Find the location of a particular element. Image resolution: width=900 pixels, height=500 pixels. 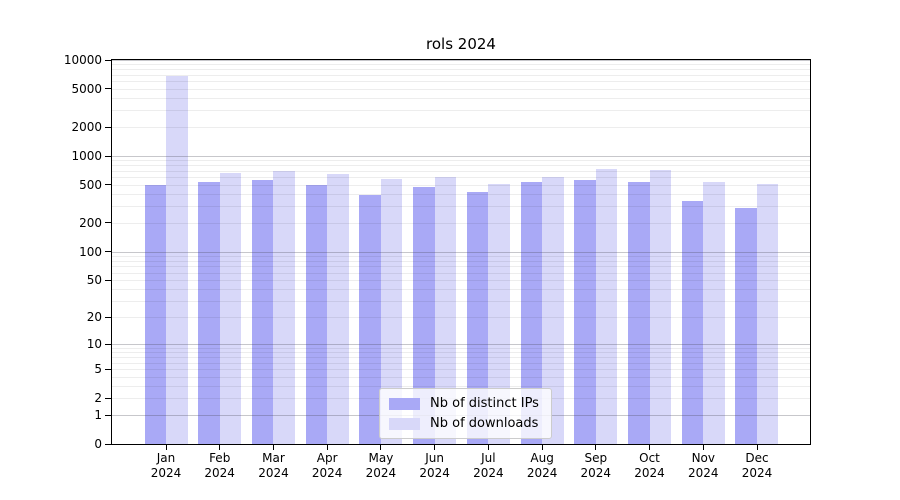

x-tick-label: Jun 2024 is located at coordinates (434, 465).